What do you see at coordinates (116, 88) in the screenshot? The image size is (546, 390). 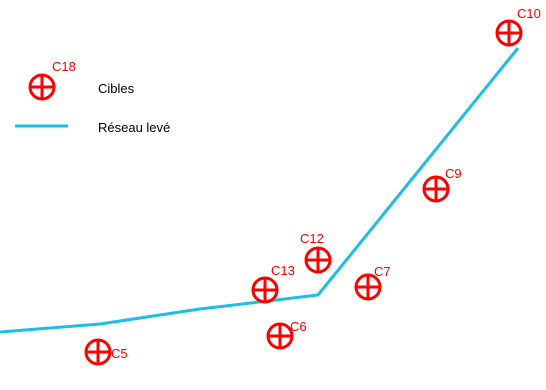 I see `legend-targets-label: Cibles` at bounding box center [116, 88].